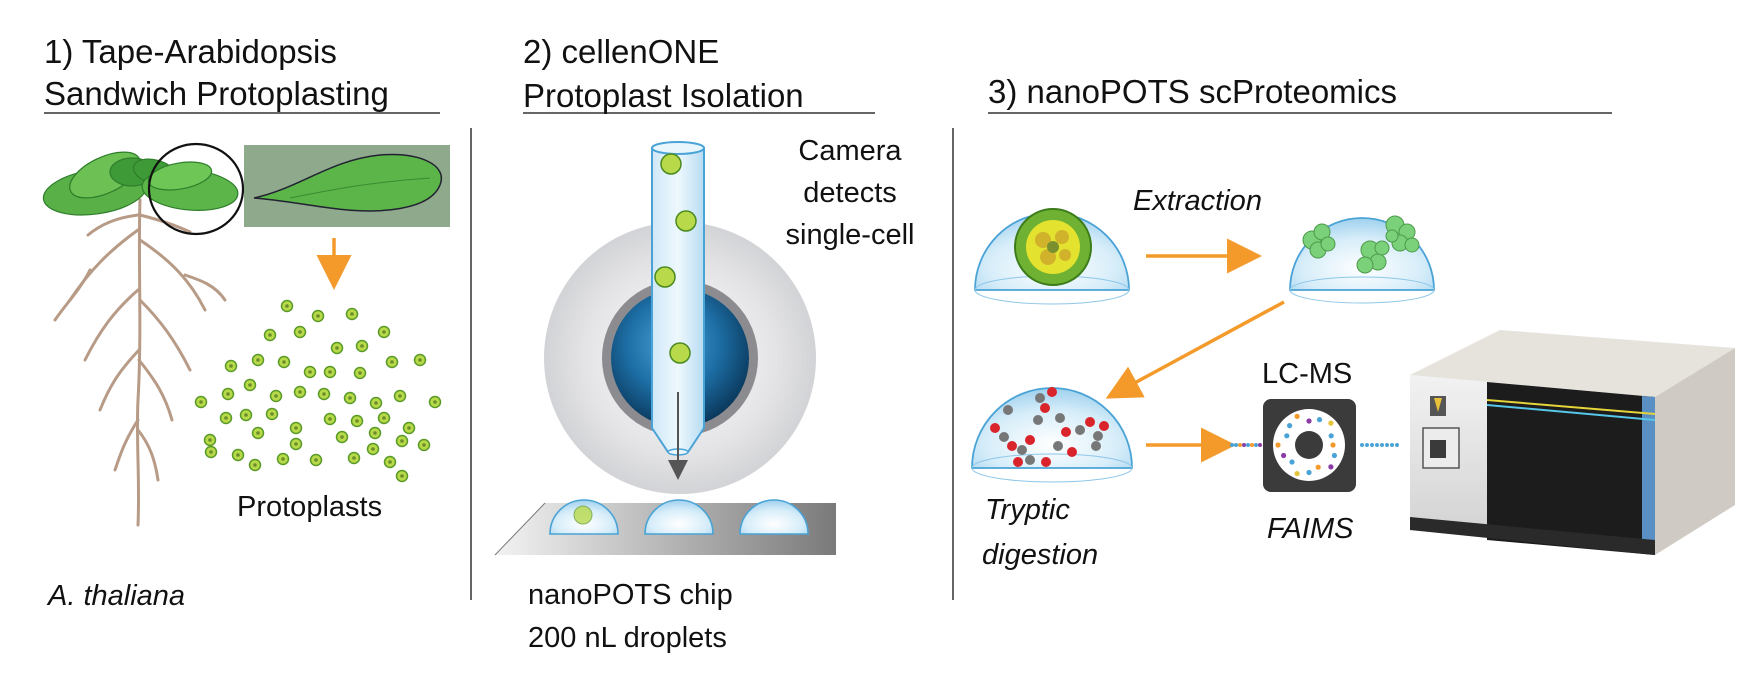 This screenshot has height=673, width=1760. I want to click on droplet-peptides, so click(1052, 435).